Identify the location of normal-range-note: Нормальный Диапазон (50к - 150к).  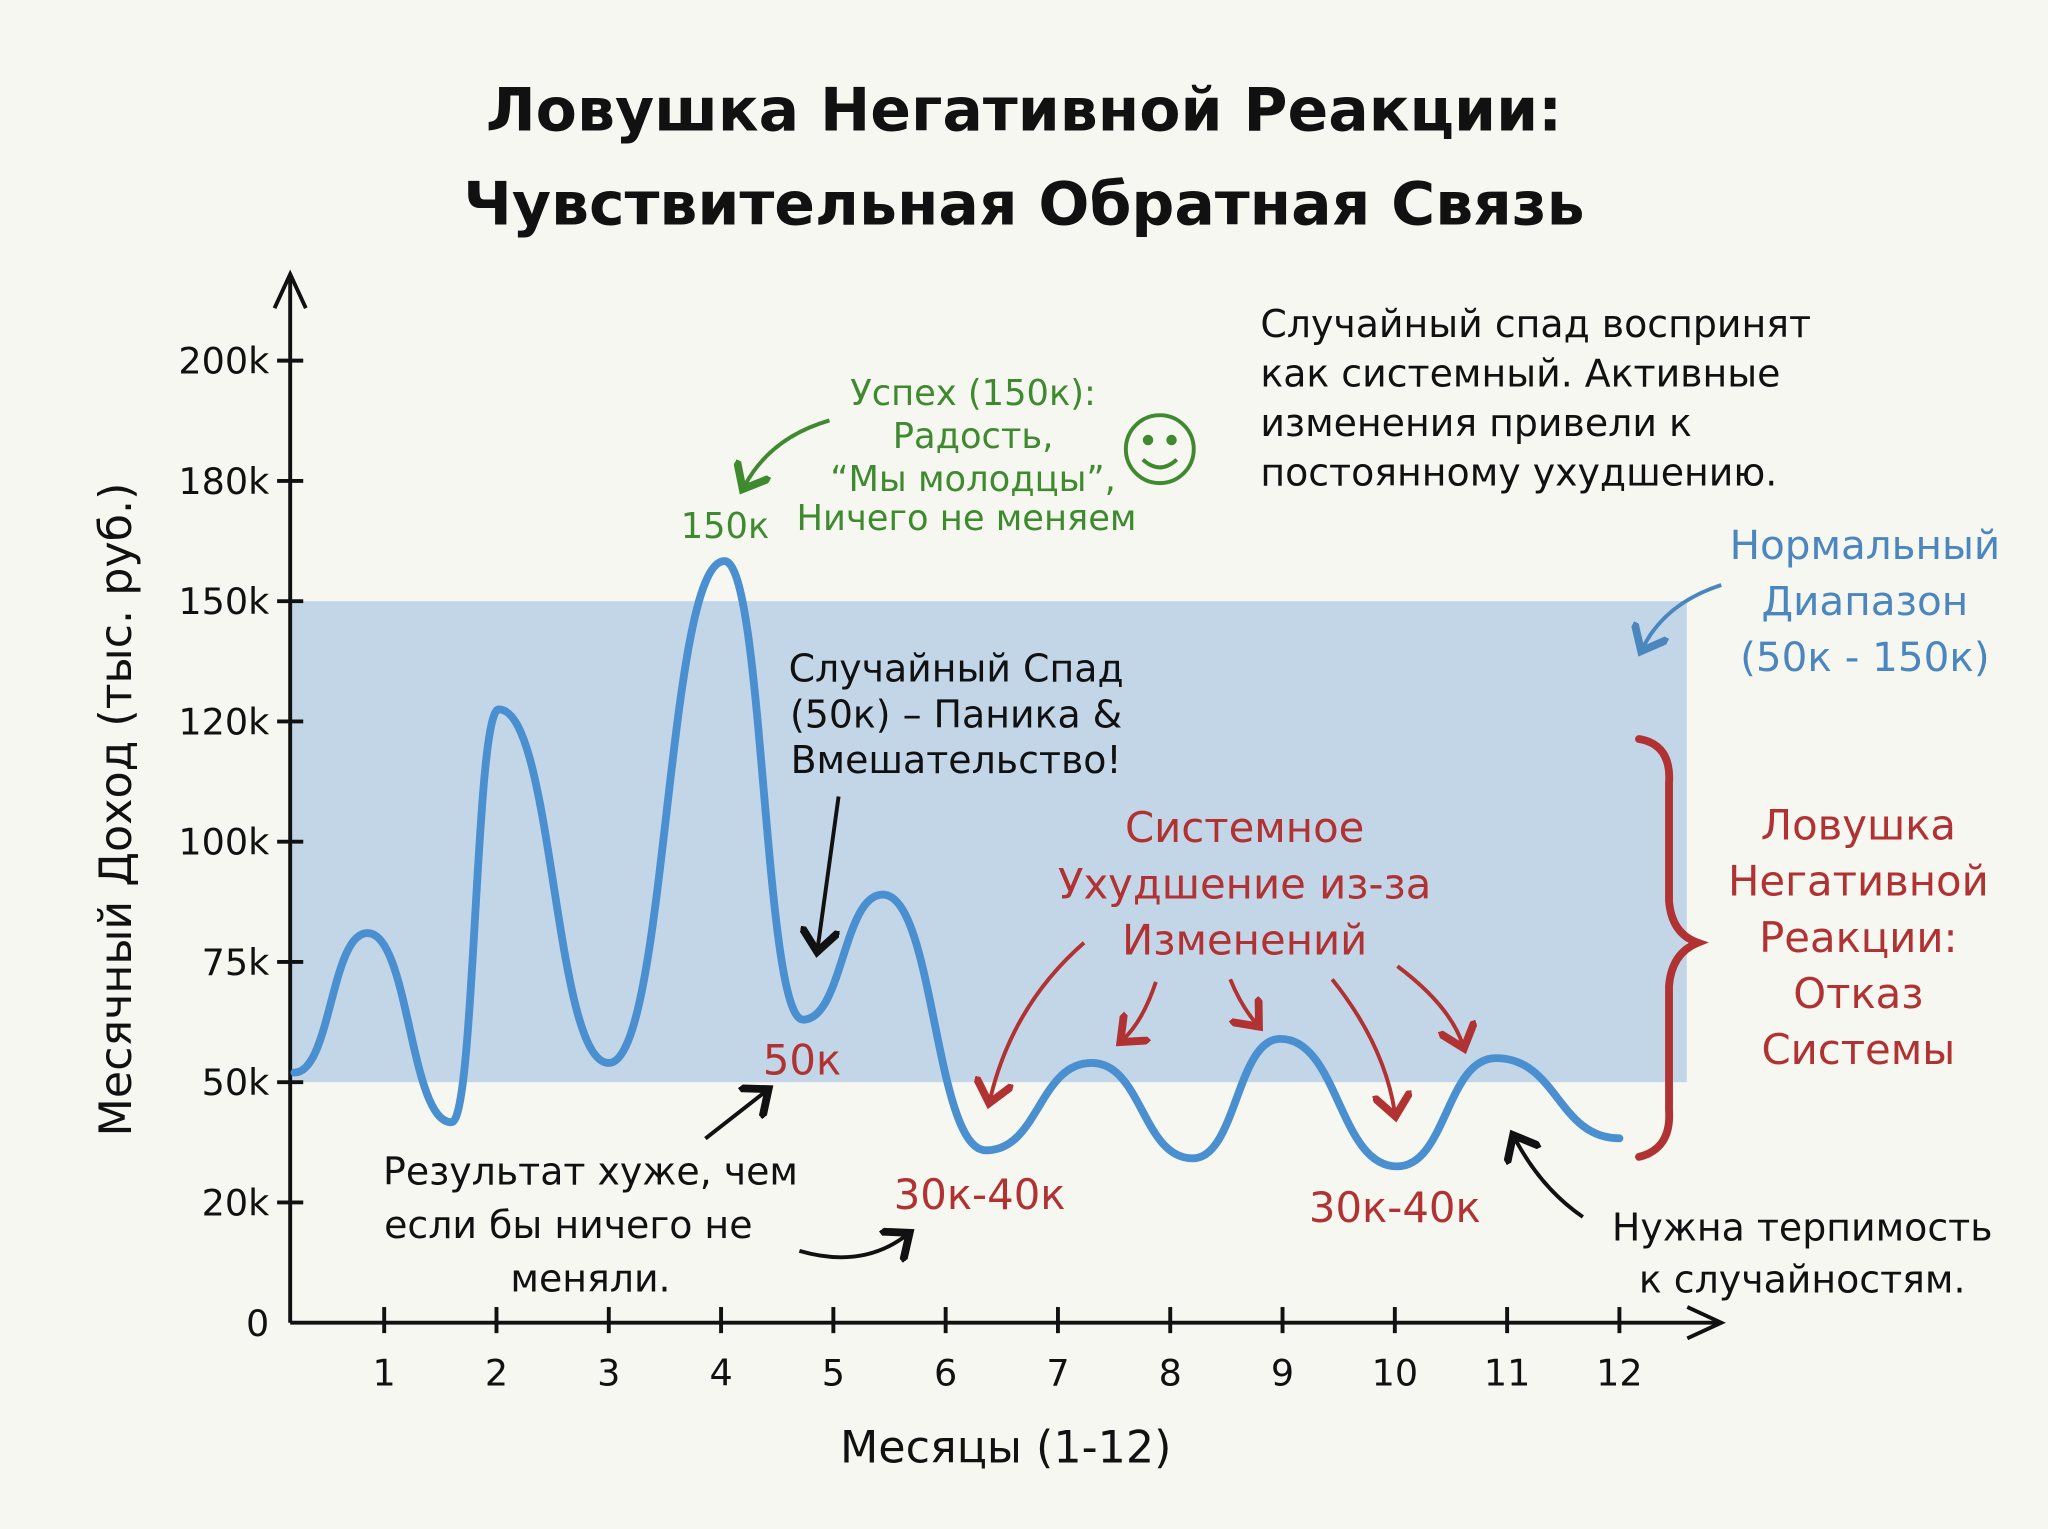
(1865, 601).